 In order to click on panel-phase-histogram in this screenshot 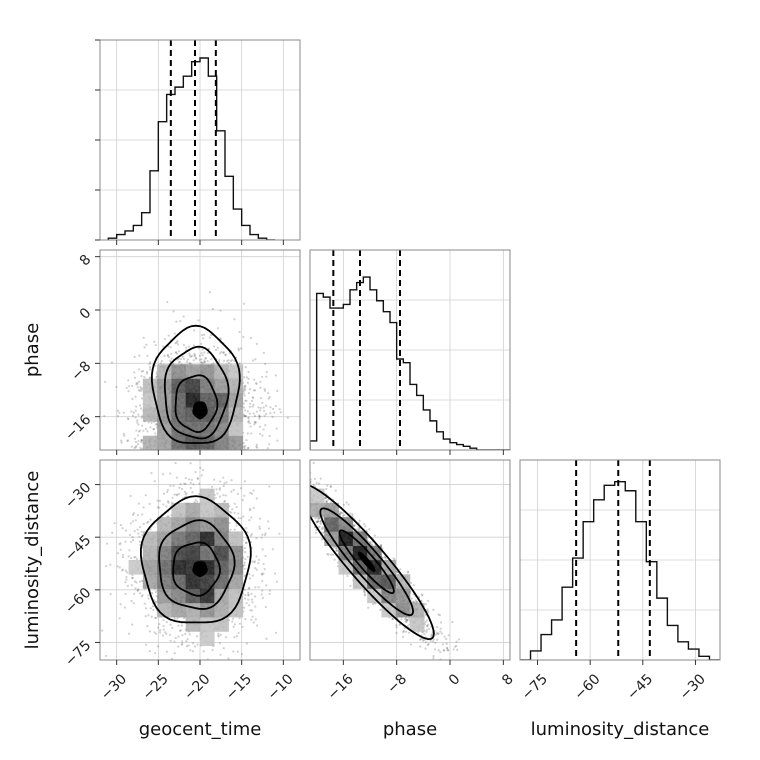, I will do `click(410, 352)`.